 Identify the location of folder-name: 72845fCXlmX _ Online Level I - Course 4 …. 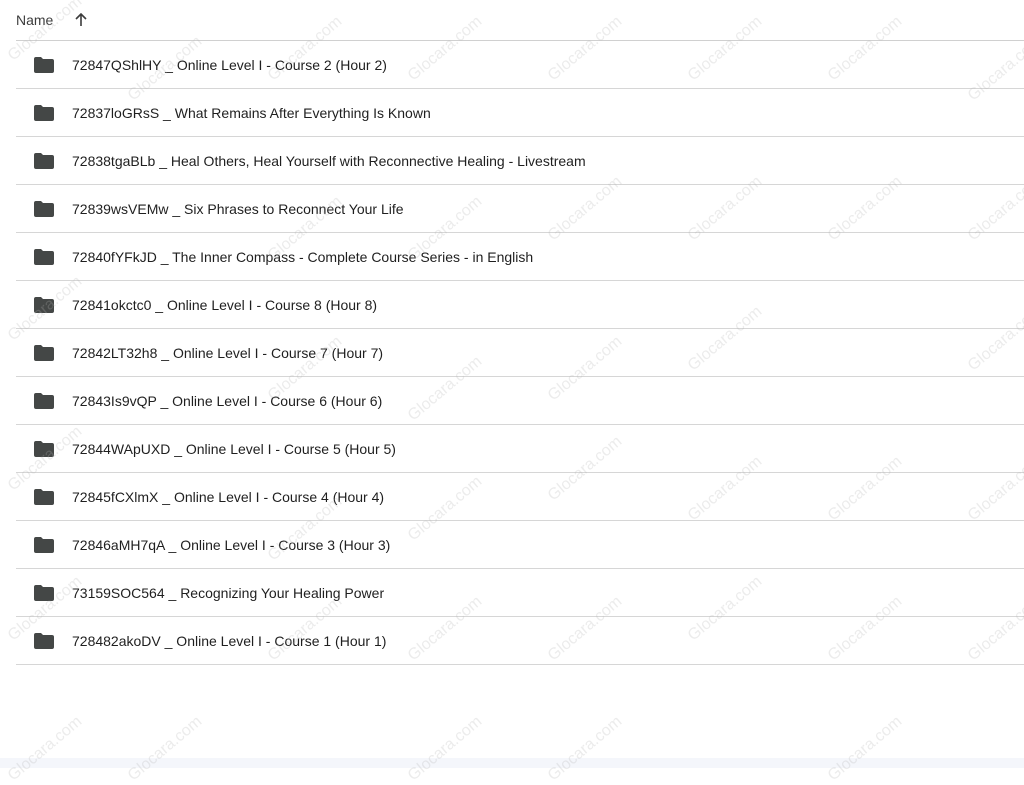
(228, 496).